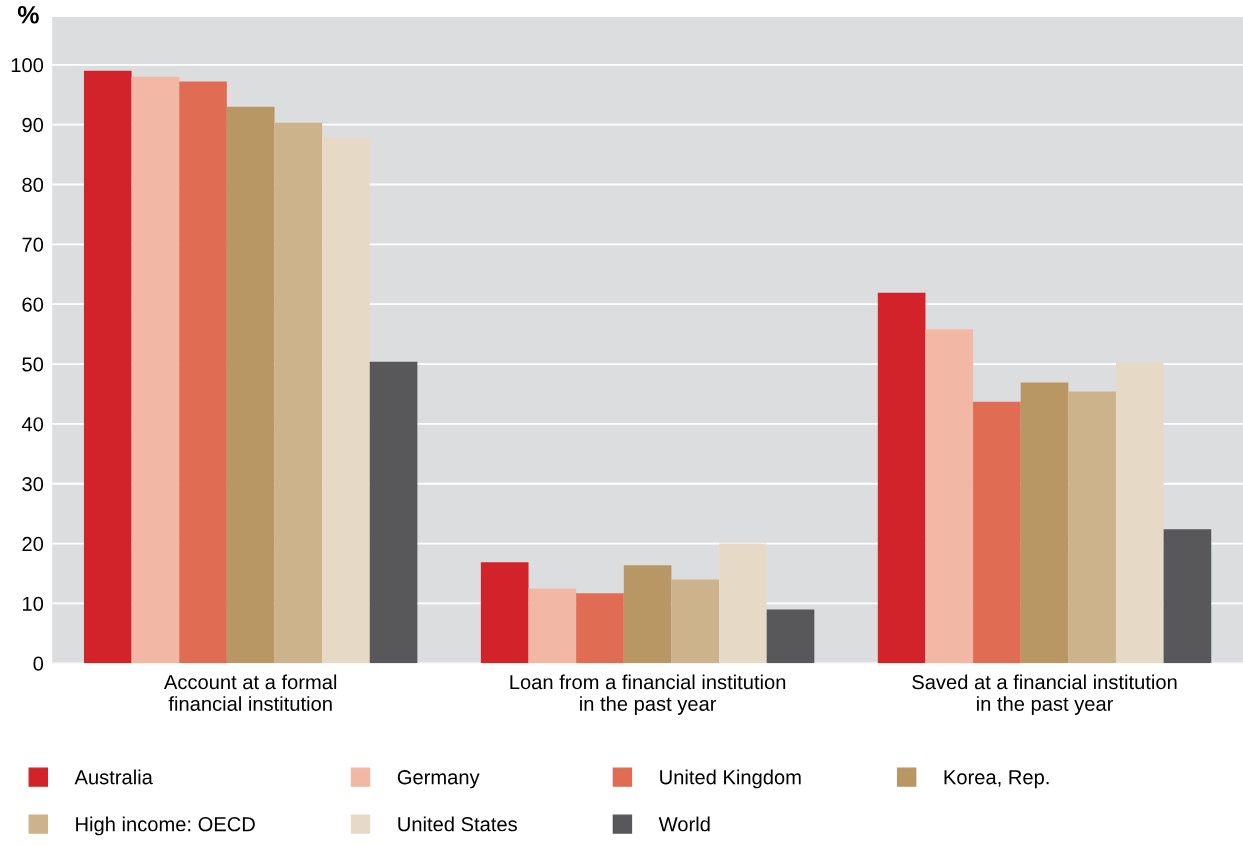  What do you see at coordinates (33, 484) in the screenshot?
I see `y-tick-label: 30` at bounding box center [33, 484].